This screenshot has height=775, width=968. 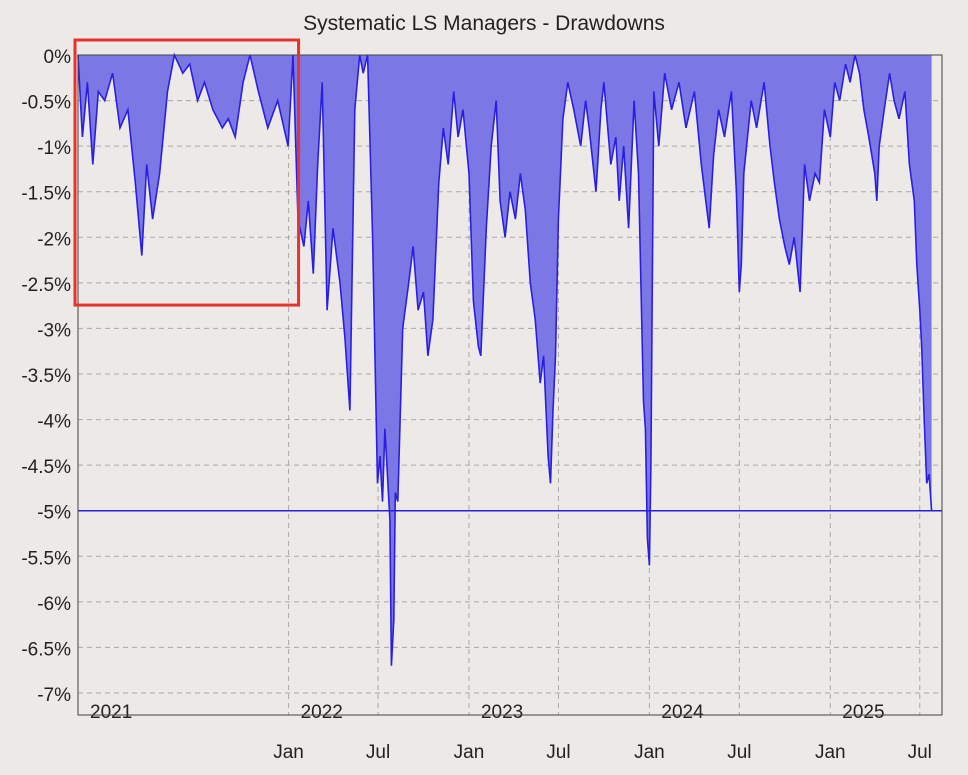 What do you see at coordinates (46, 467) in the screenshot?
I see `y-tick-label: -4.5%` at bounding box center [46, 467].